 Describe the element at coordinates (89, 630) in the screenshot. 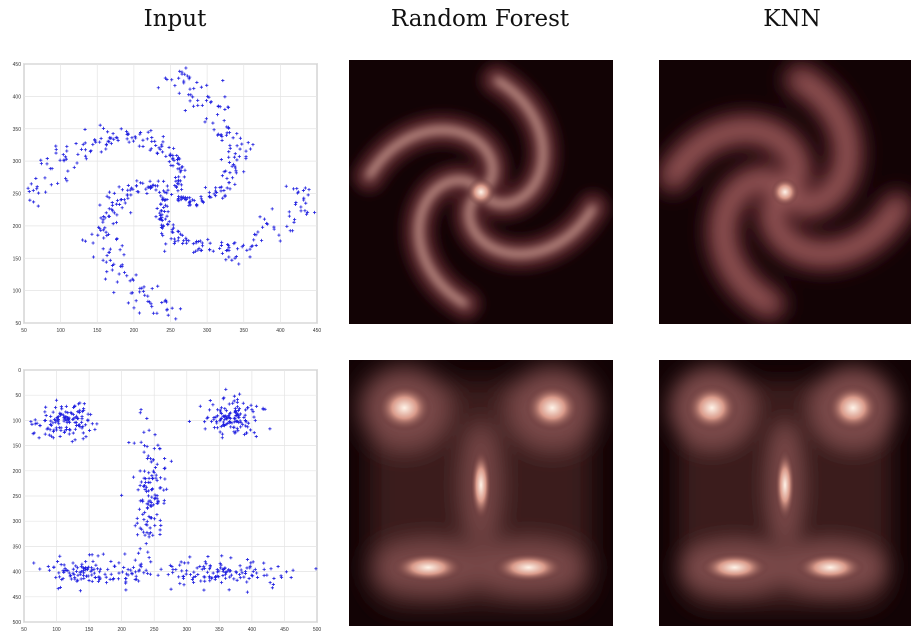

I see `x-tick-label: 150` at that location.